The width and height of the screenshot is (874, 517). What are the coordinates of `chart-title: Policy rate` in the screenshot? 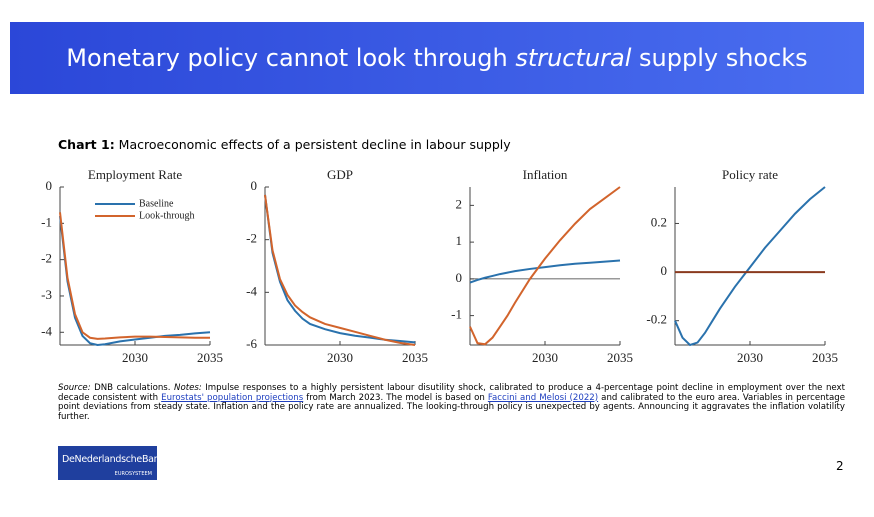 It's located at (750, 174).